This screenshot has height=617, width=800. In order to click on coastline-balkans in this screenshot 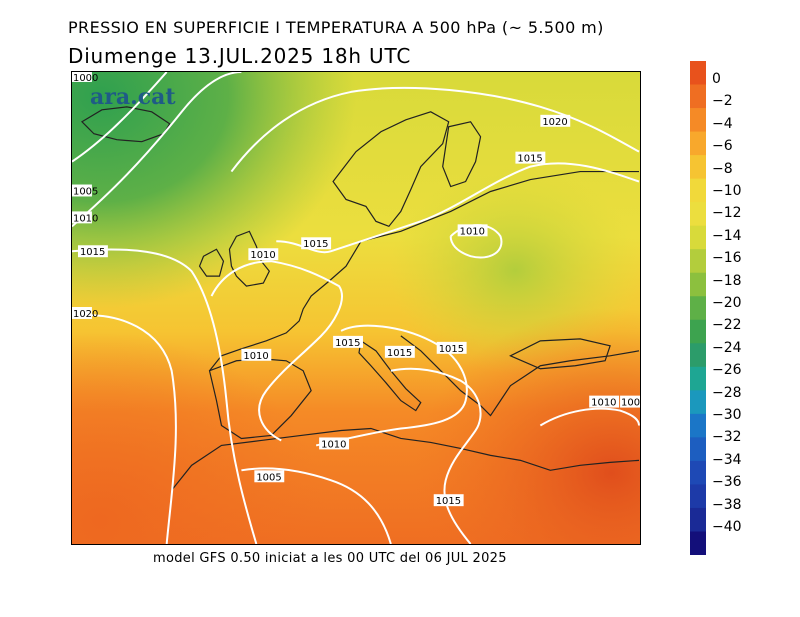, I will do `click(520, 376)`.